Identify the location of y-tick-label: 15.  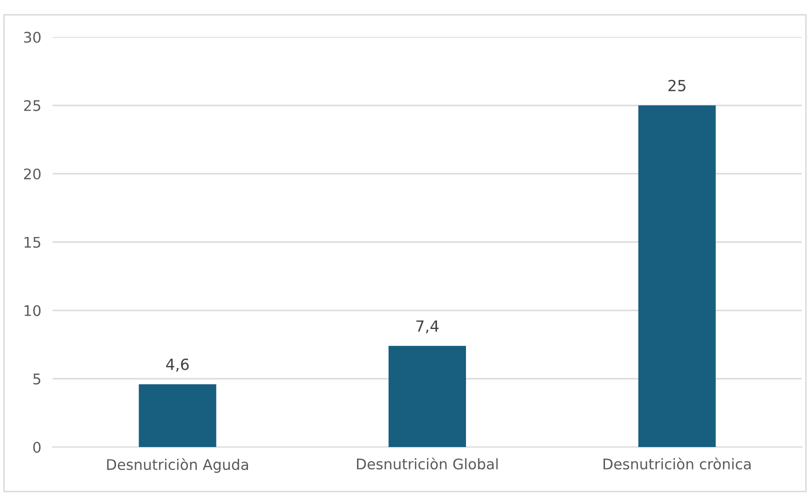
(32, 242).